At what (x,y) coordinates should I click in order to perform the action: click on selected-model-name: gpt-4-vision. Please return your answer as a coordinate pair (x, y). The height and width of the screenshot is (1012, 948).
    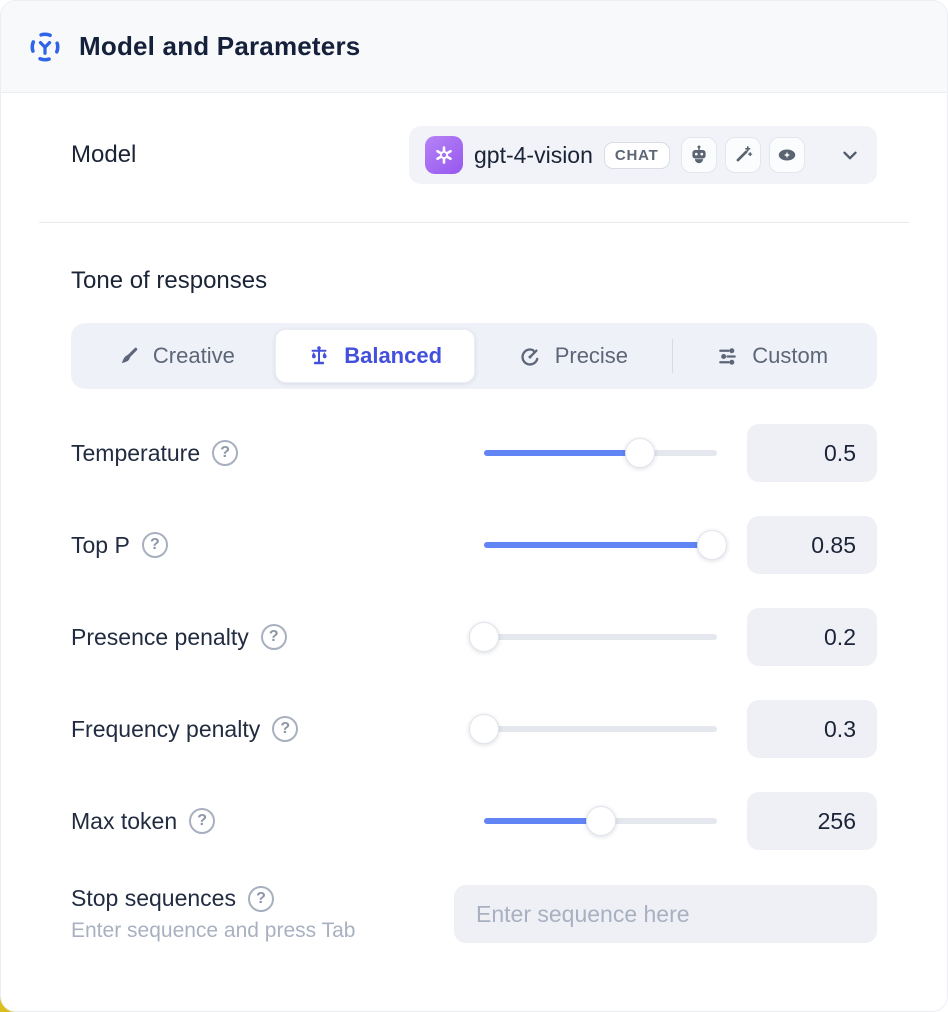
    Looking at the image, I should click on (533, 154).